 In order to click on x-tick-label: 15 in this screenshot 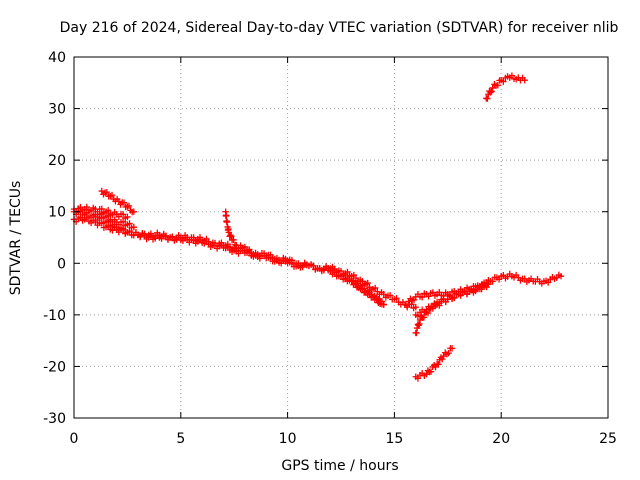, I will do `click(394, 439)`.